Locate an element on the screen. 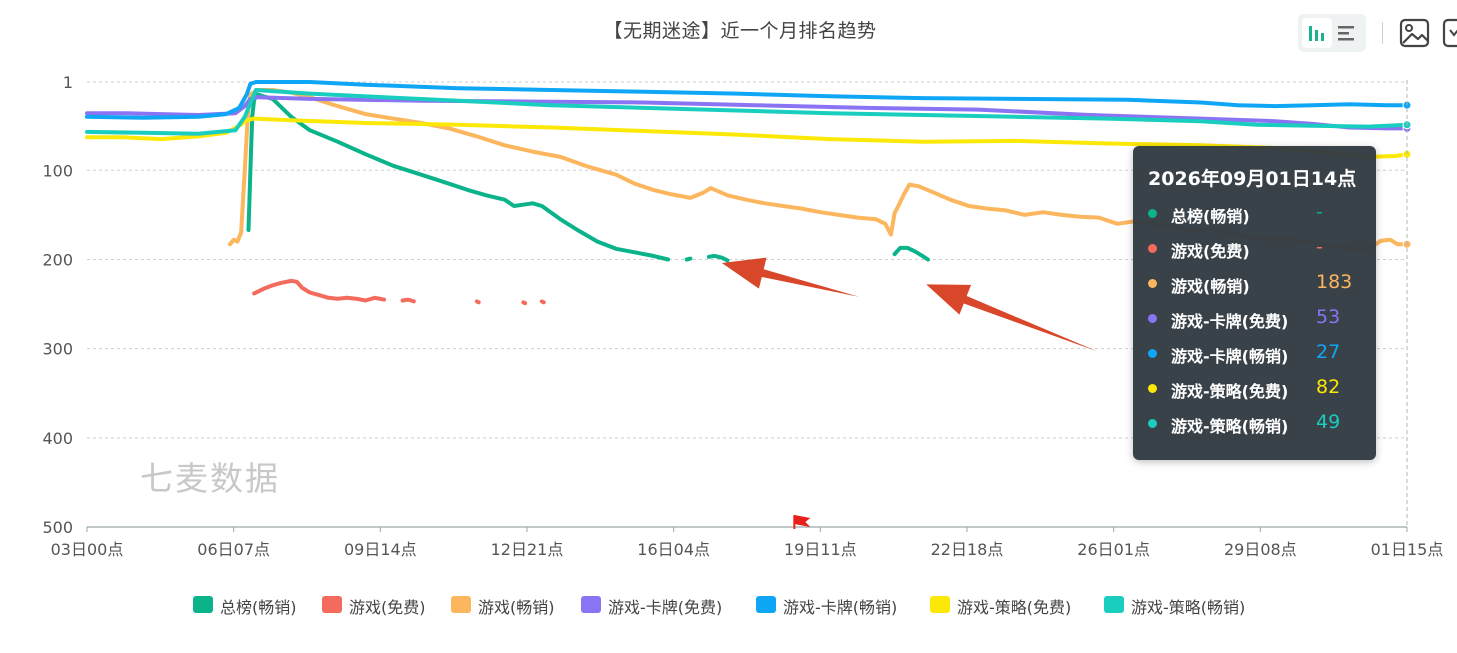 The height and width of the screenshot is (653, 1457). y-tick-label: 1 is located at coordinates (68, 82).